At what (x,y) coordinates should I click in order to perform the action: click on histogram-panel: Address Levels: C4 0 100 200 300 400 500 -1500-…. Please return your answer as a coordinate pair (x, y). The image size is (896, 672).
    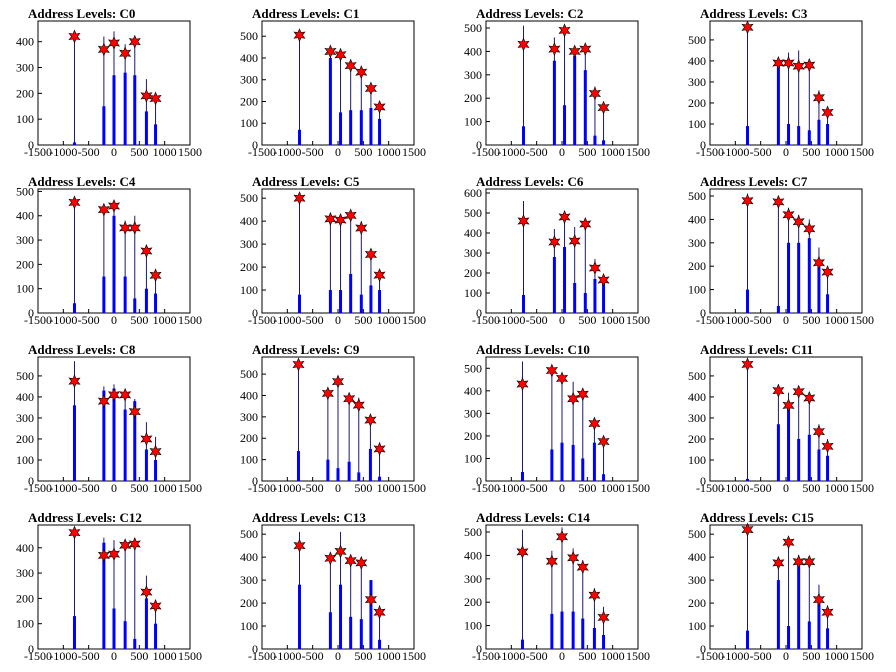
    Looking at the image, I should click on (112, 252).